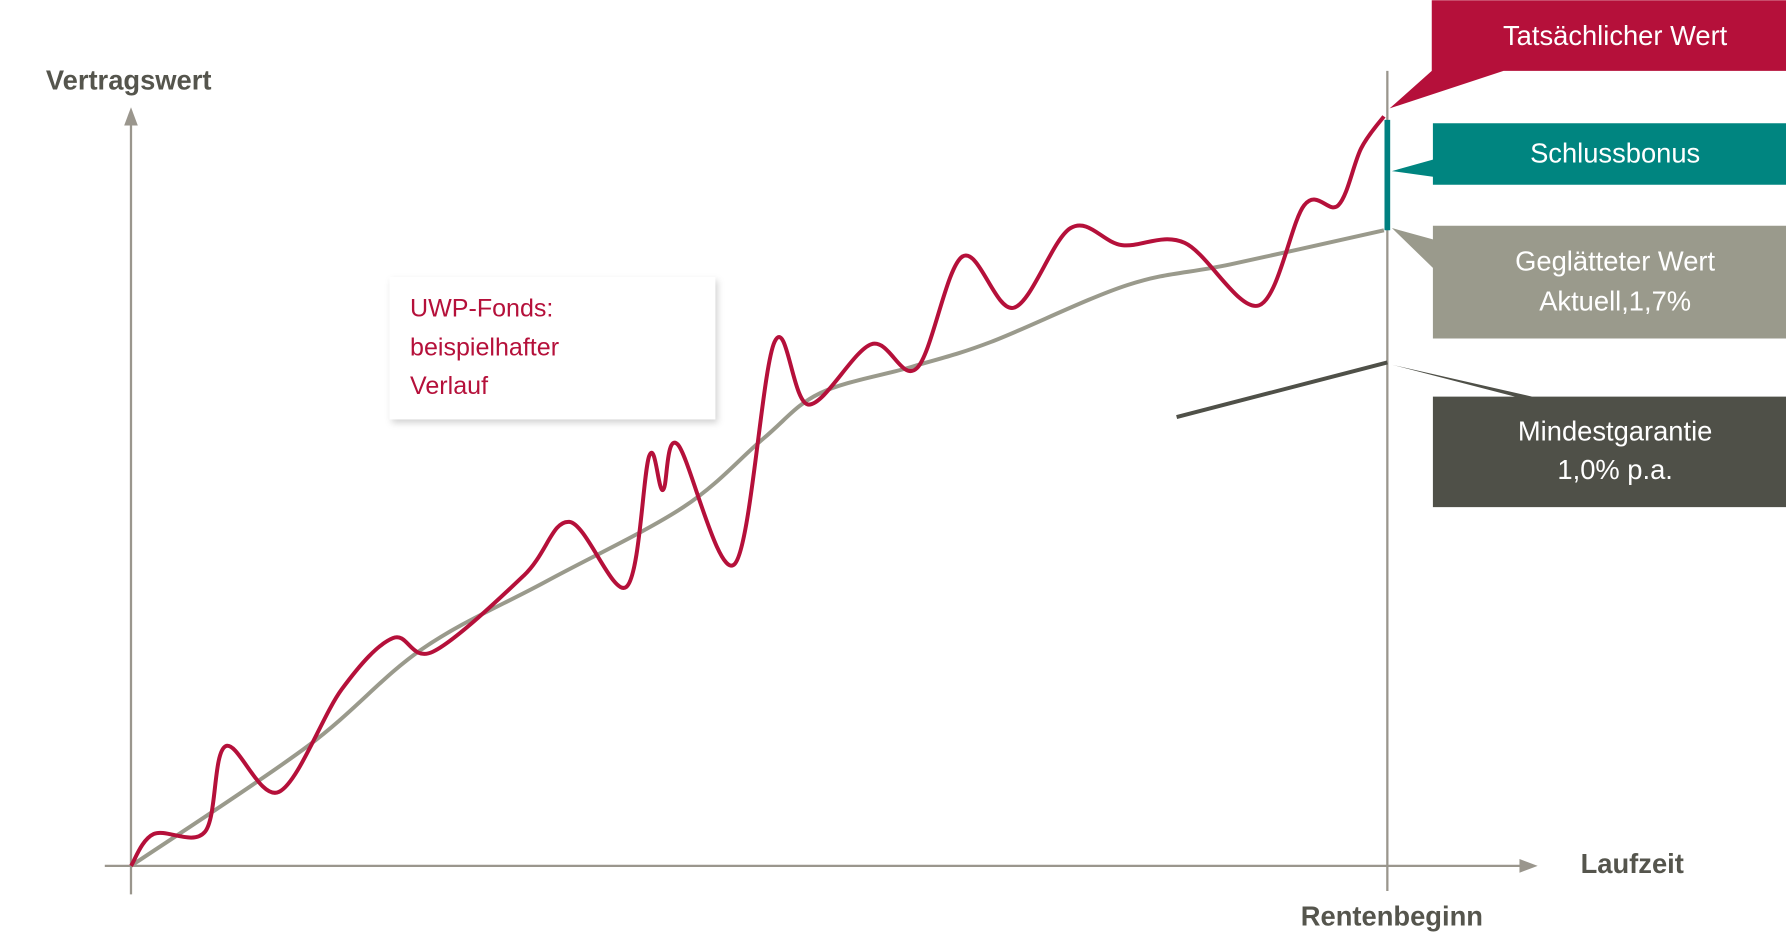 The image size is (1786, 939). Describe the element at coordinates (1588, 282) in the screenshot. I see `smoothed-callout` at that location.